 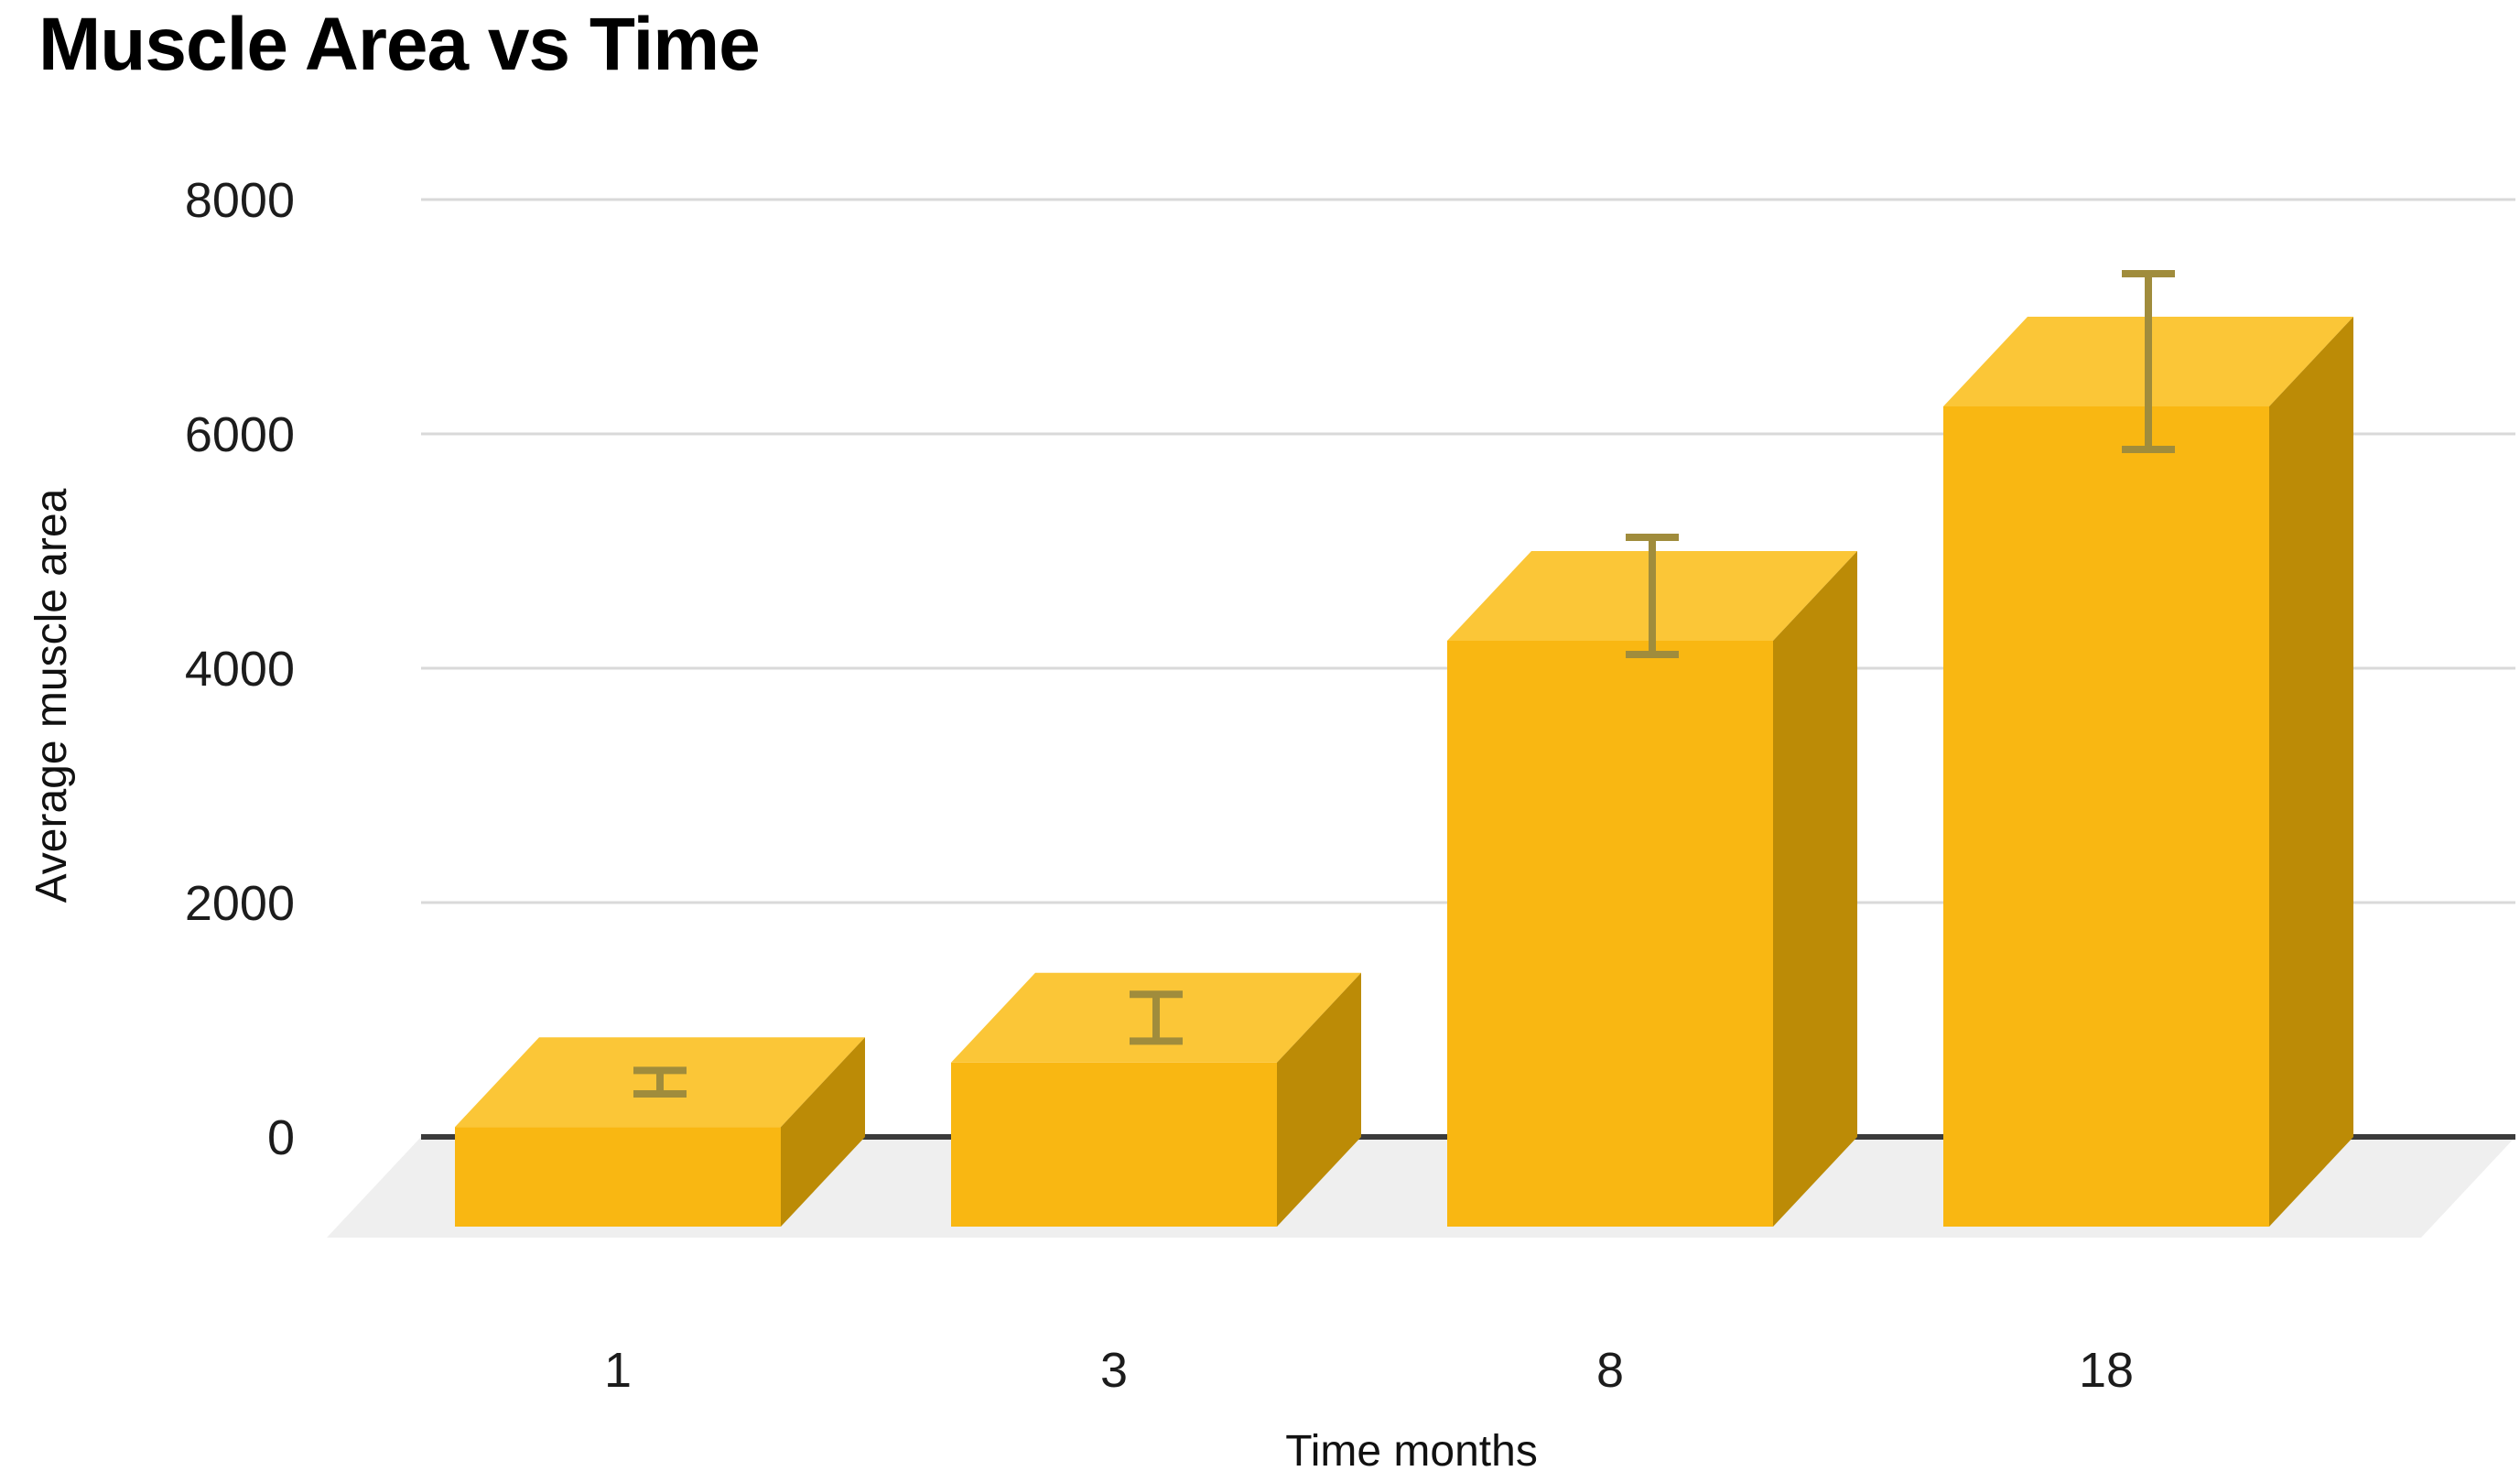 I want to click on chart-title: Muscle Area vs Time, so click(x=399, y=44).